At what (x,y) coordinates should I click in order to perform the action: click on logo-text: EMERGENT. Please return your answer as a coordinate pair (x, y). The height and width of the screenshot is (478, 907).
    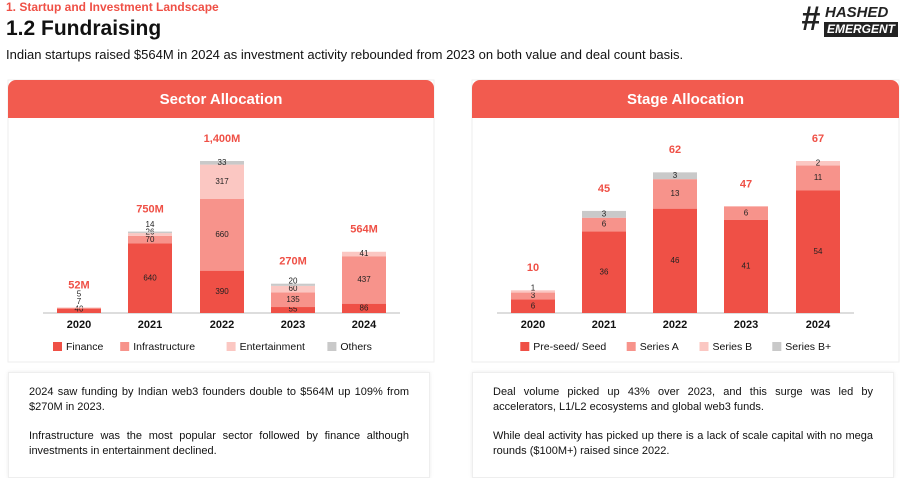
    Looking at the image, I should click on (862, 29).